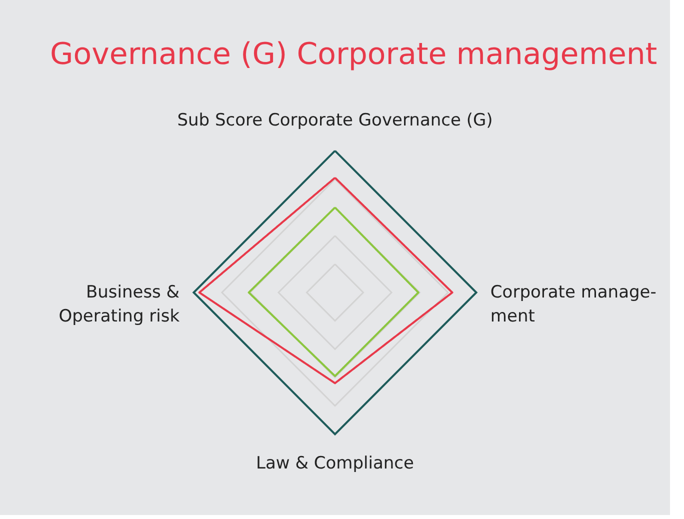  I want to click on spoke-label: Corporate manage- ment, so click(573, 304).